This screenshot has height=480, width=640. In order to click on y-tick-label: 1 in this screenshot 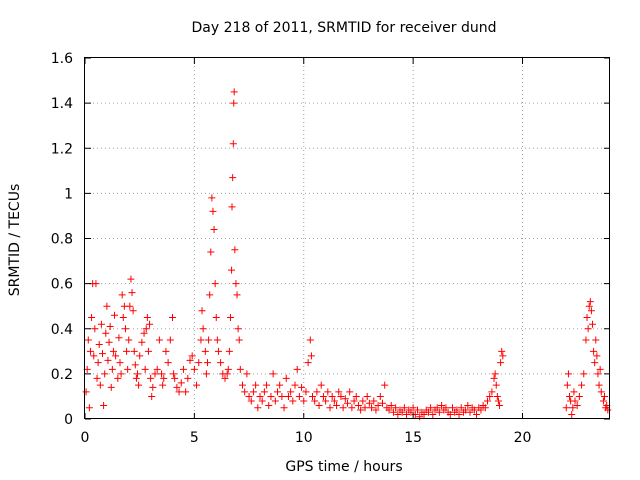, I will do `click(68, 194)`.